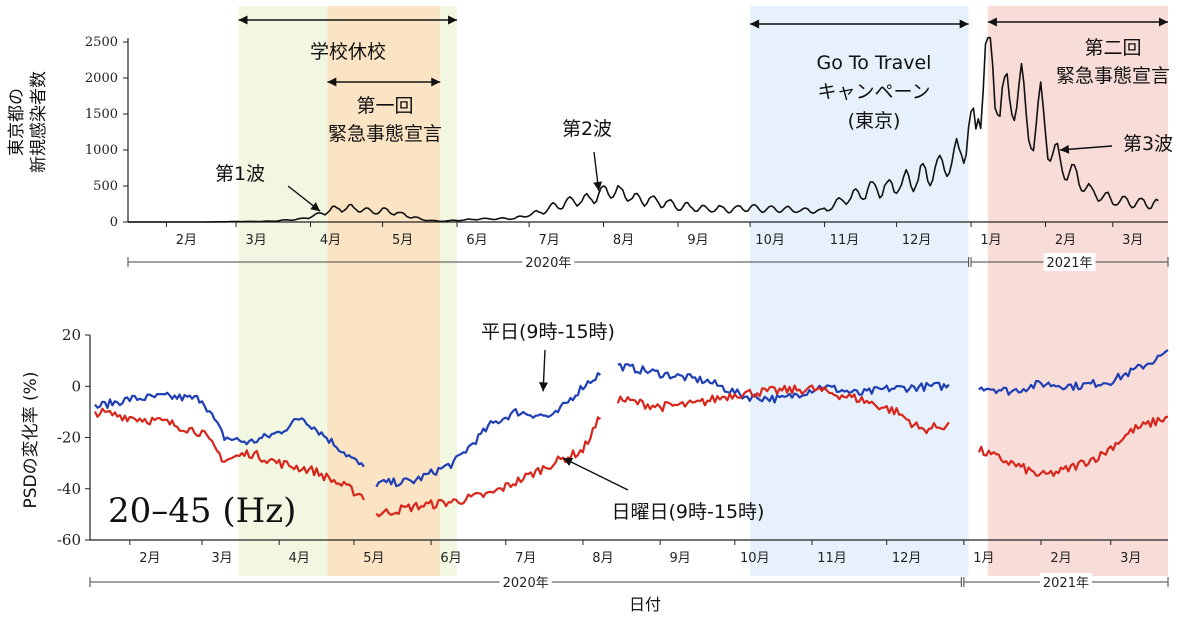 The image size is (1200, 630). I want to click on top-y-tick-label: 0, so click(114, 222).